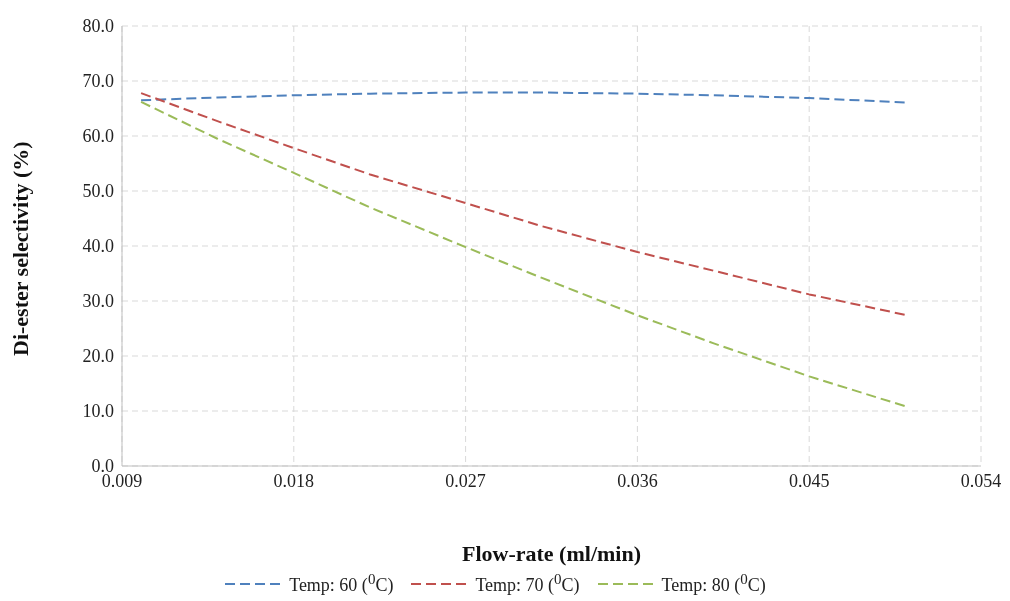 Image resolution: width=1010 pixels, height=601 pixels. I want to click on x-tick-label: 0.054, so click(981, 480).